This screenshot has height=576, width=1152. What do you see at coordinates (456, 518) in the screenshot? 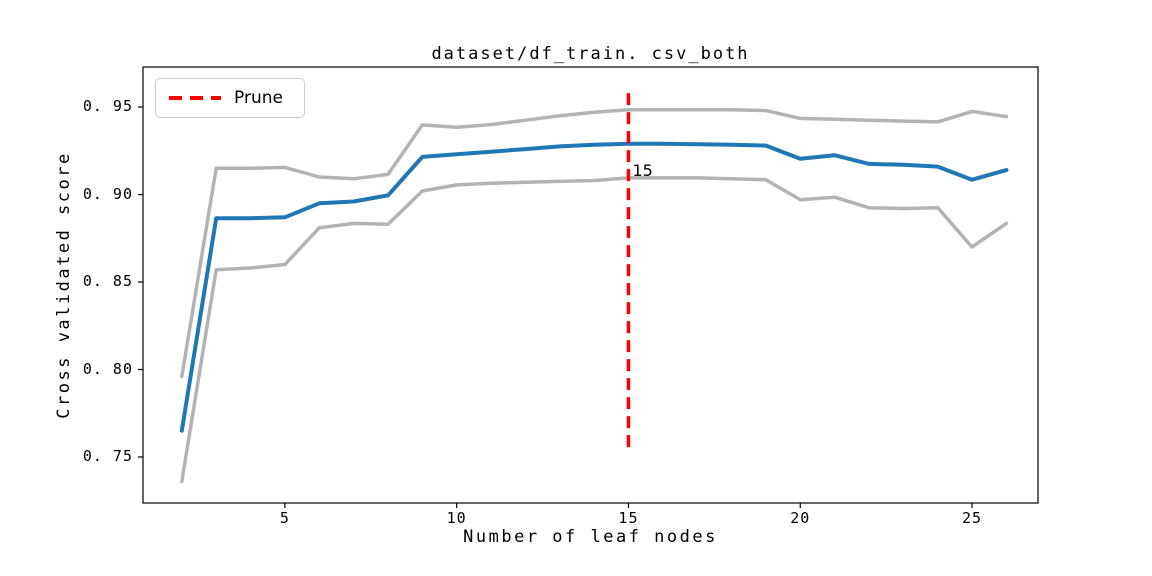
I see `x-tick-label: 10` at bounding box center [456, 518].